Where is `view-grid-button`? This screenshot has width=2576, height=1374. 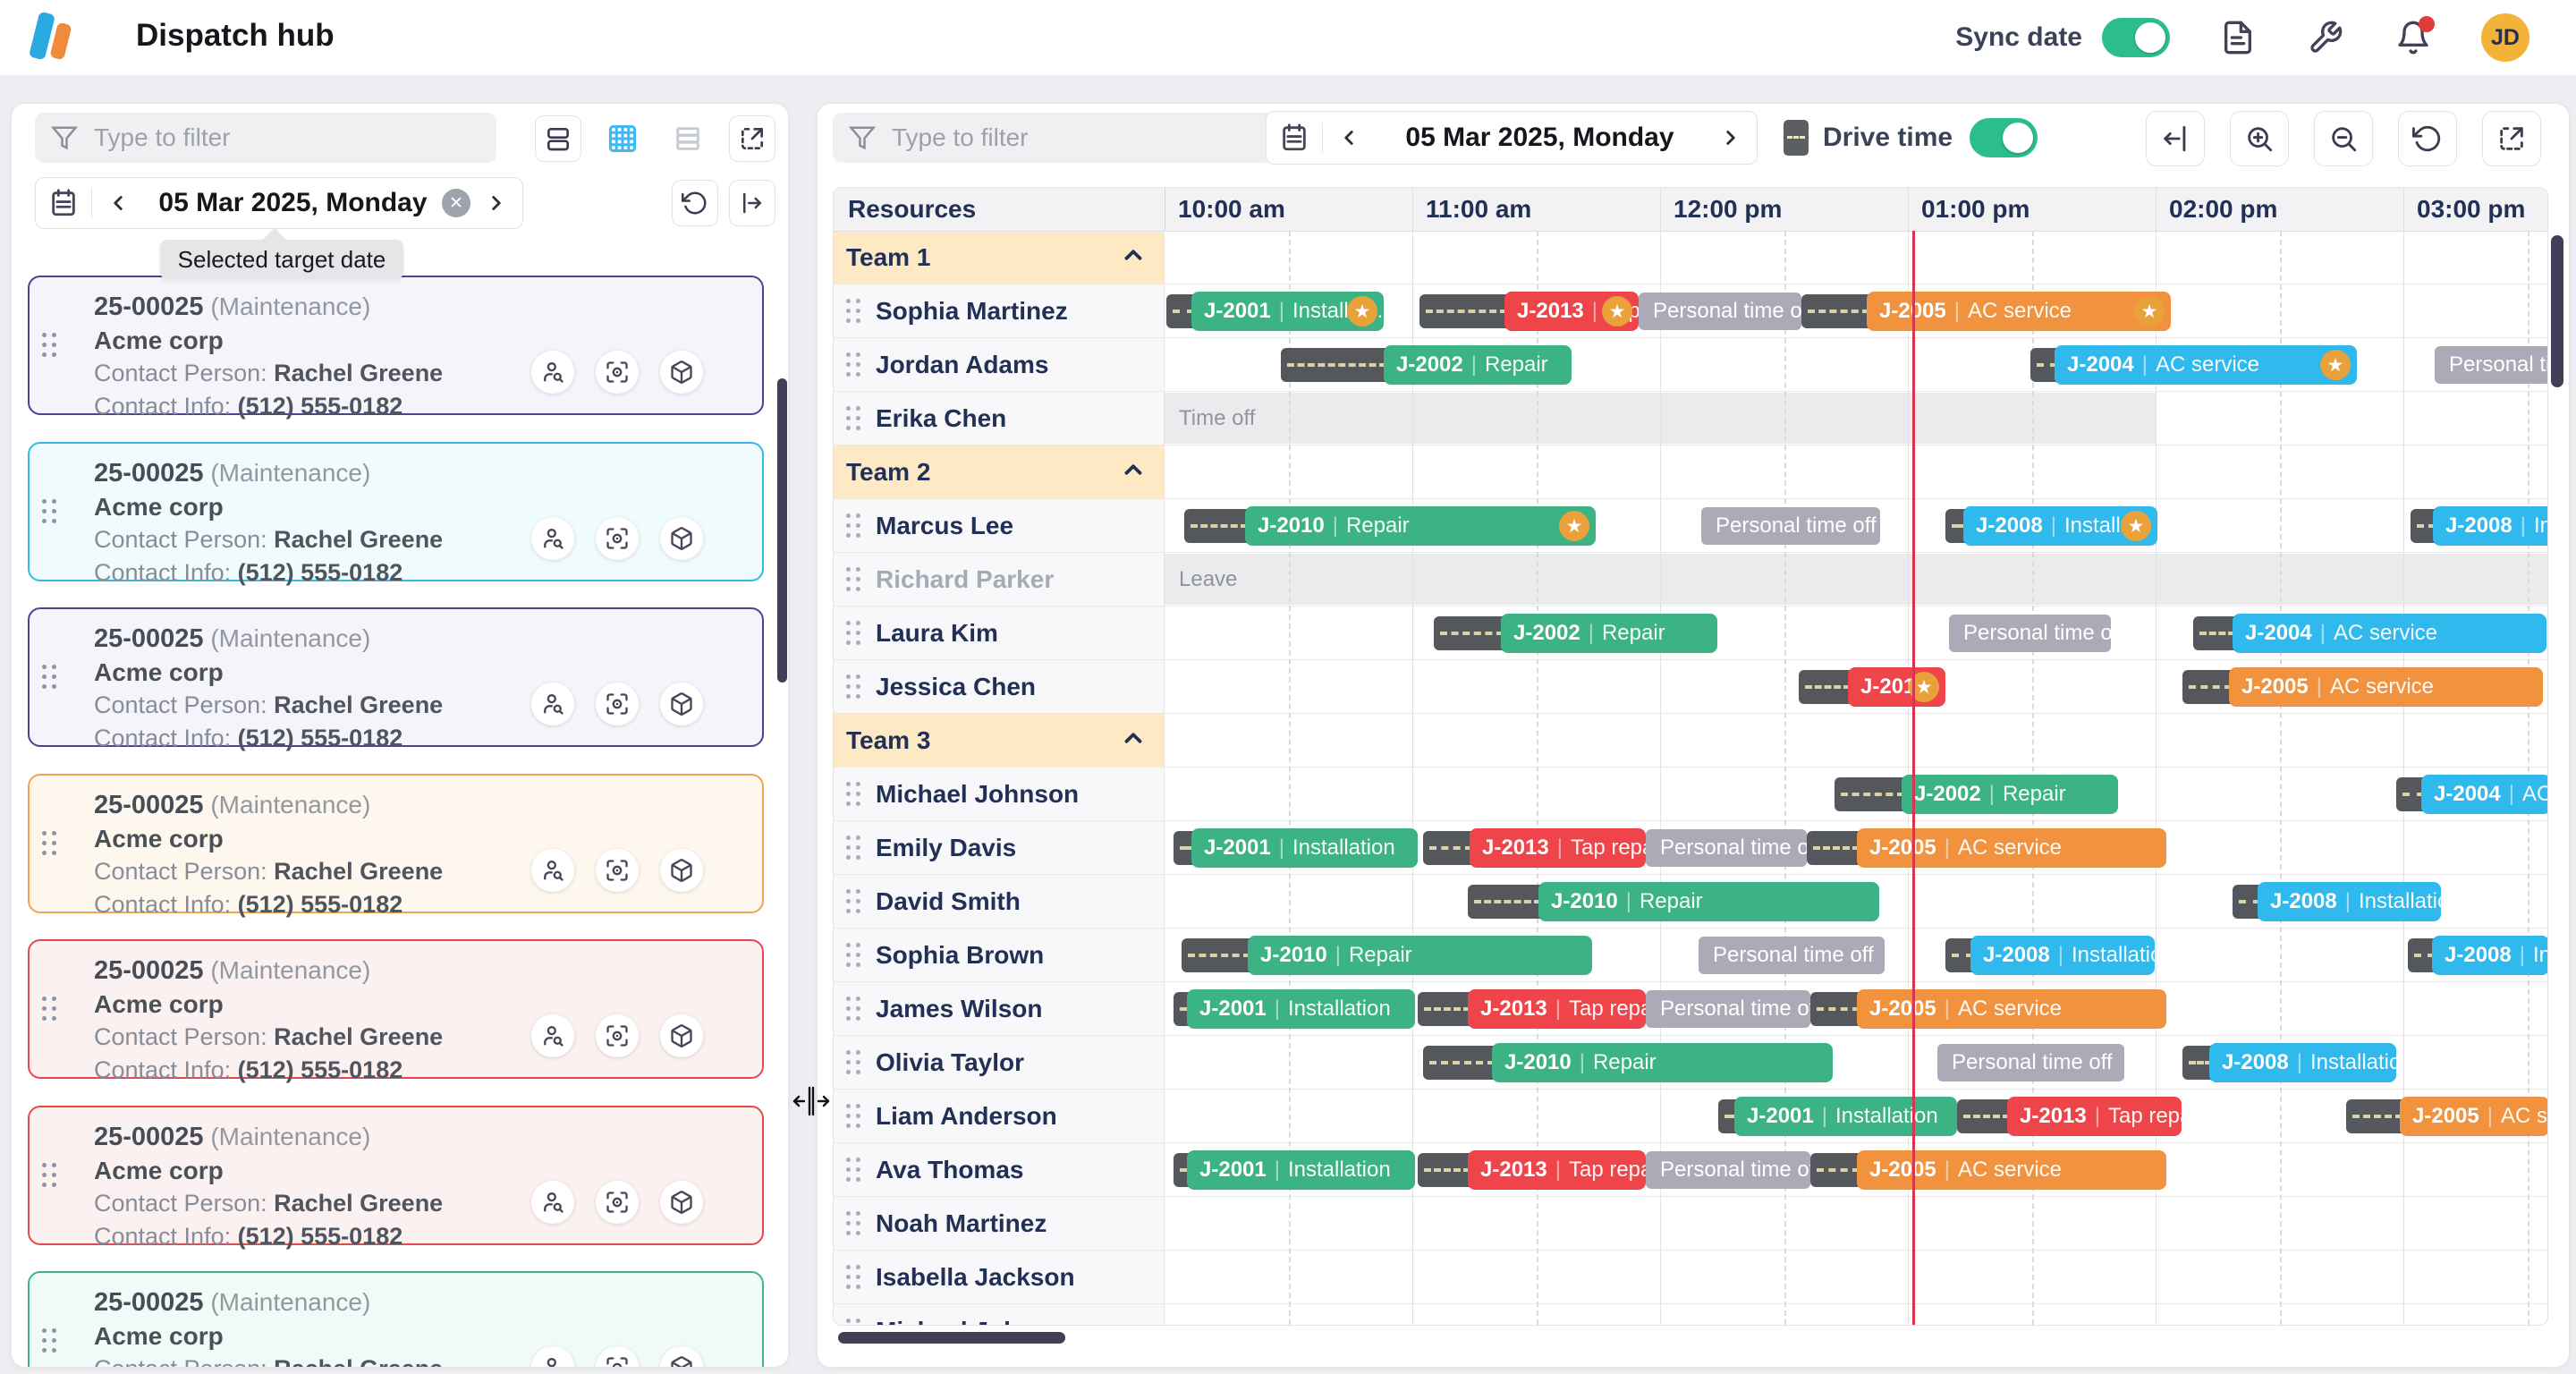
view-grid-button is located at coordinates (622, 138).